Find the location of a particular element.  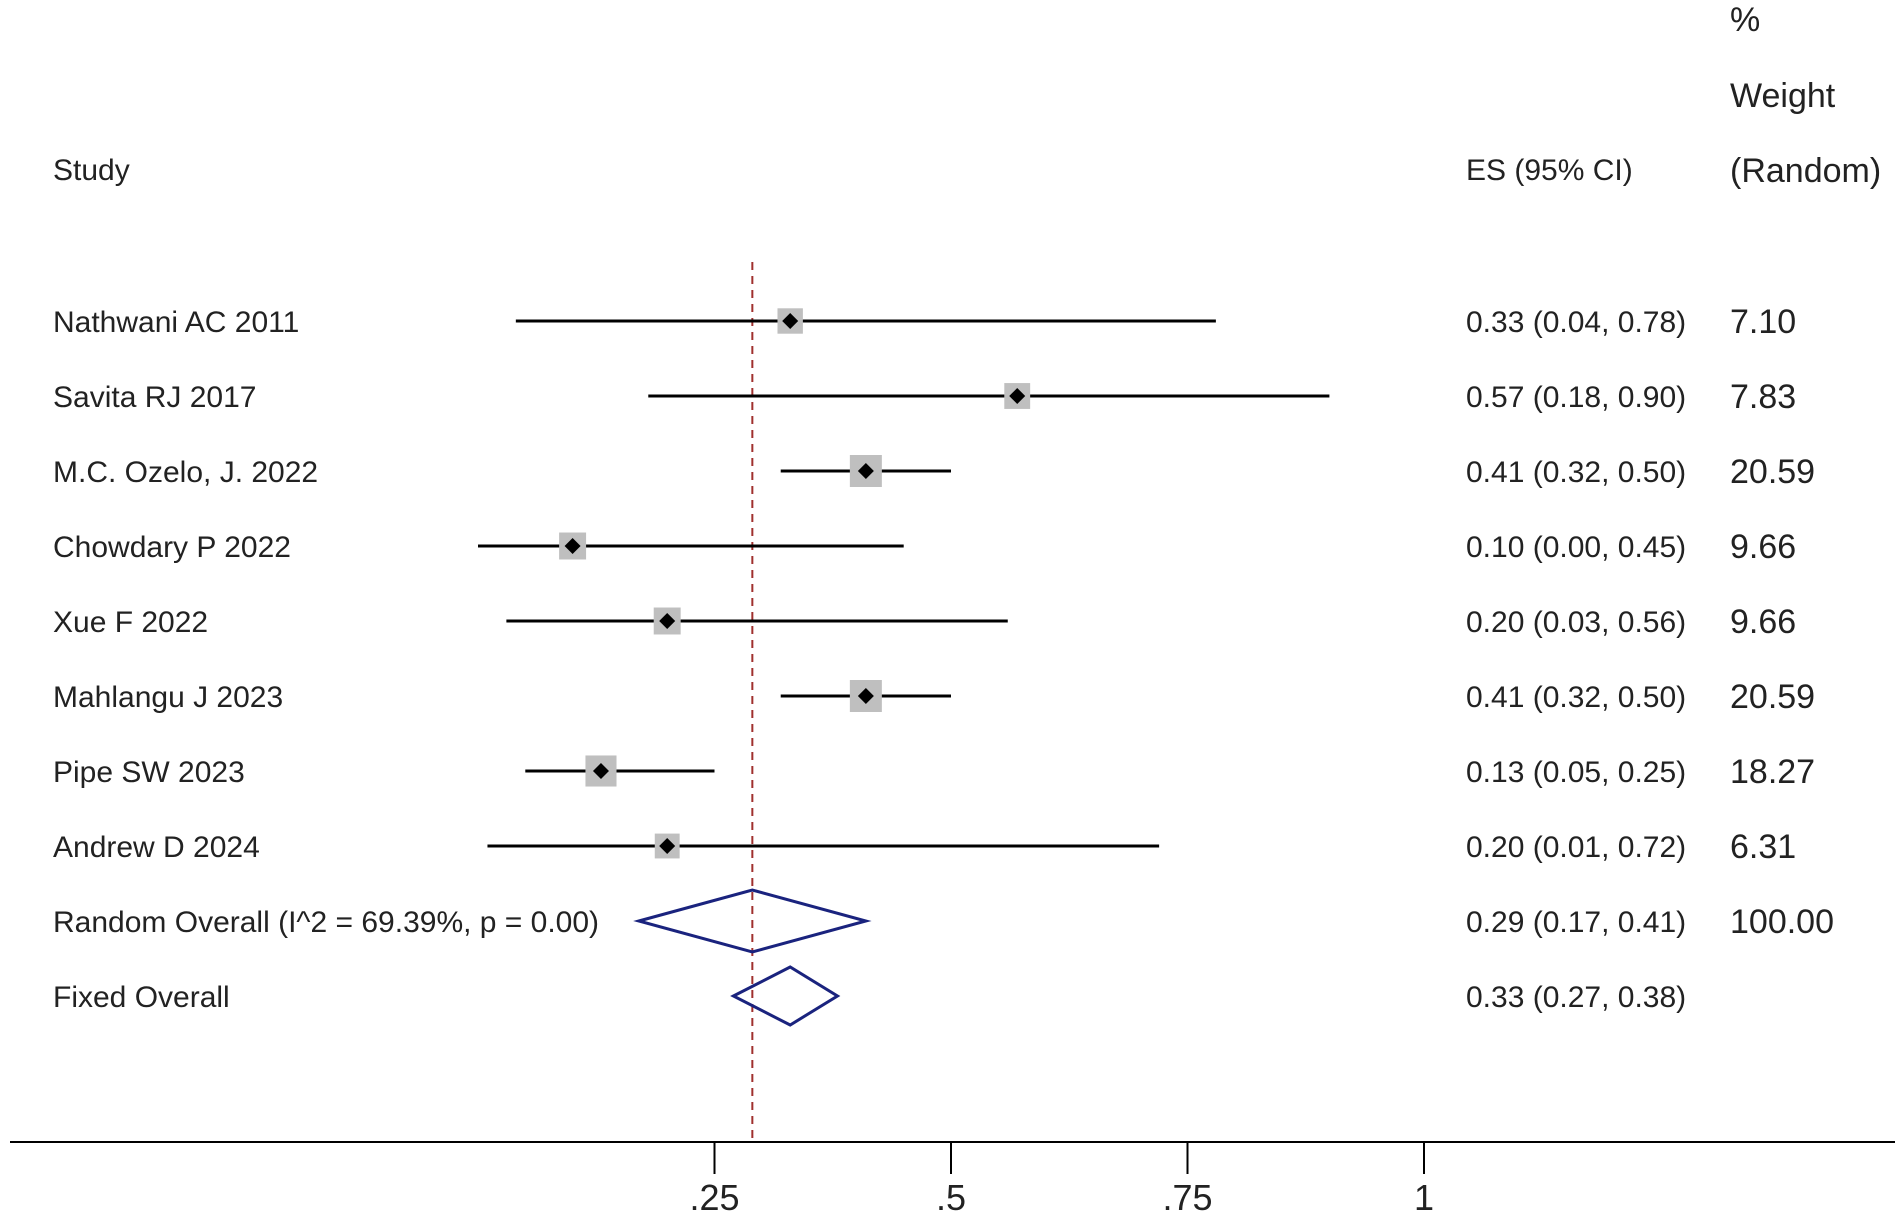

study-label: Mahlangu J 2023 is located at coordinates (168, 697).